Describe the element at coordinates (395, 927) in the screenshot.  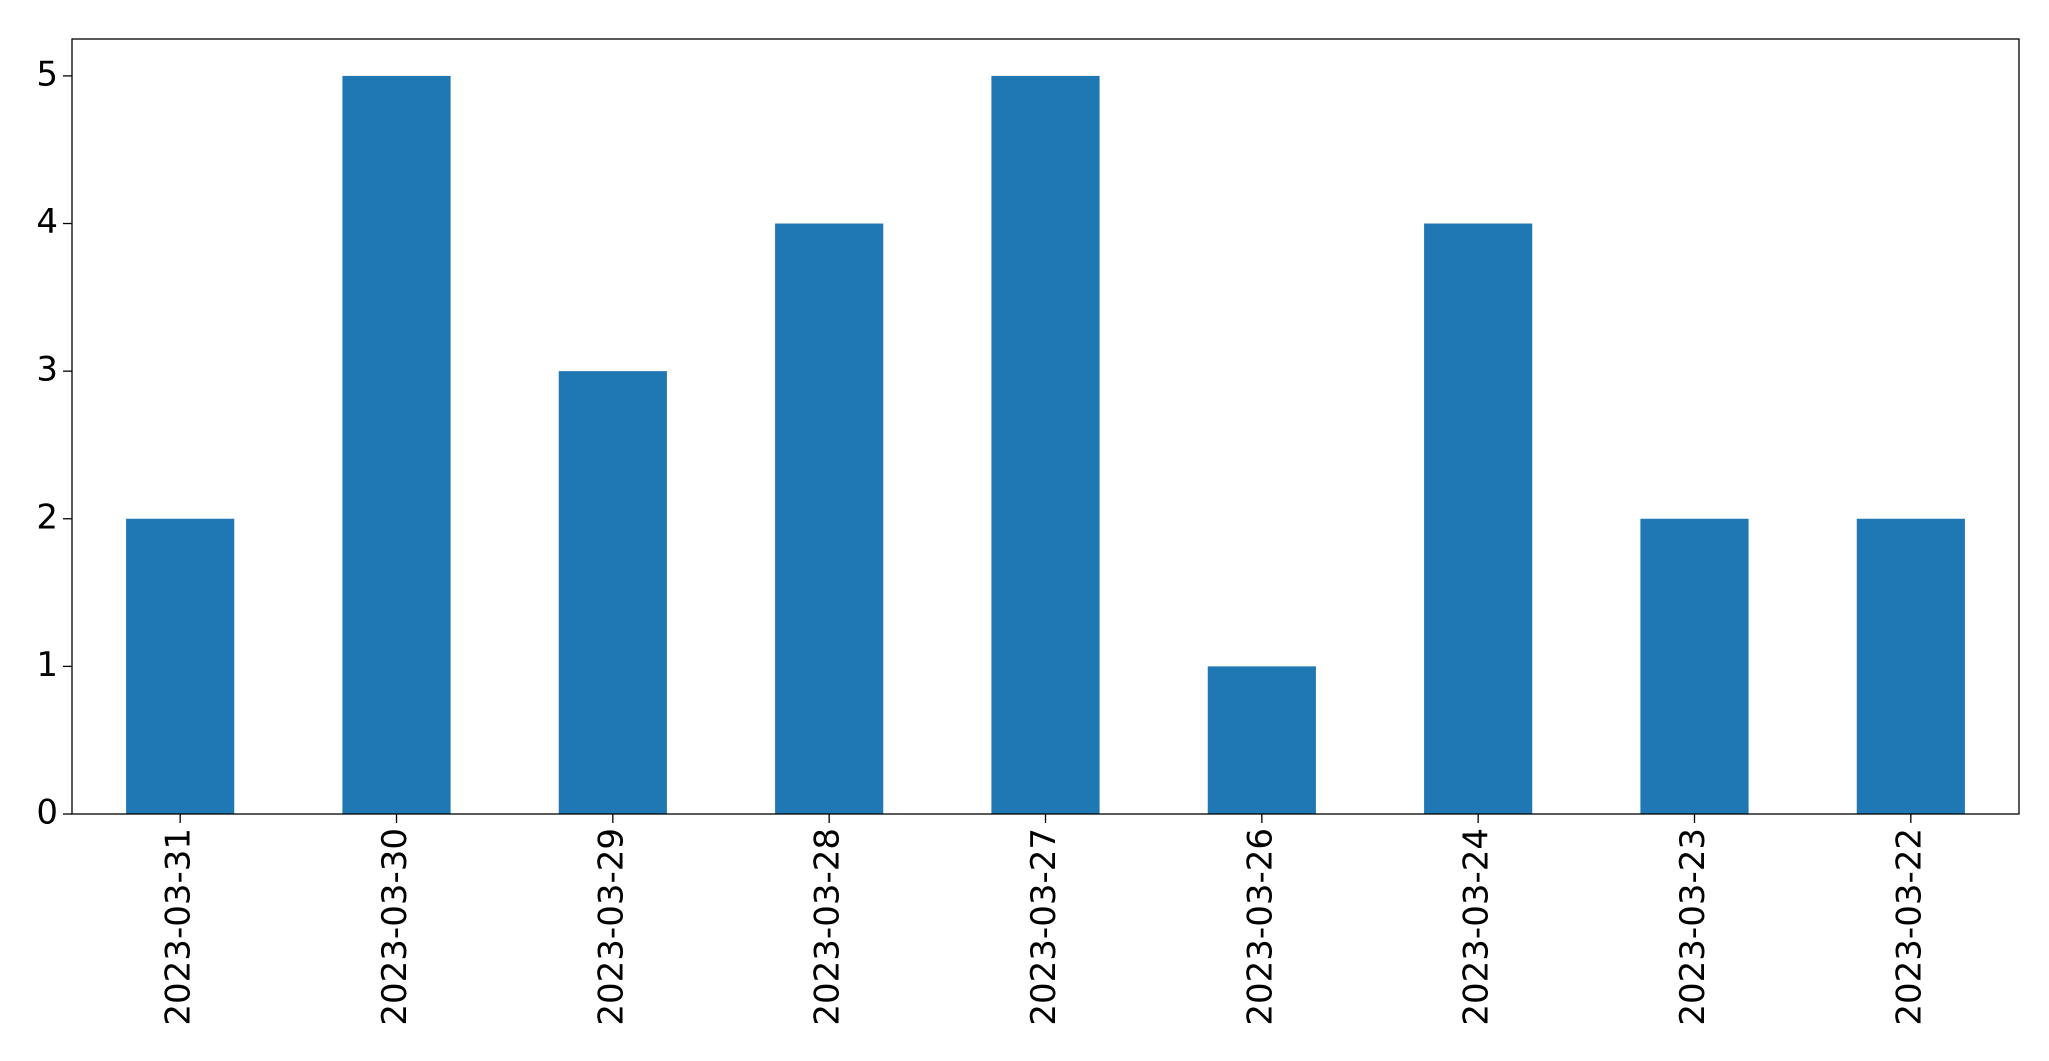
I see `x-tick-label: 2023-03-30` at that location.